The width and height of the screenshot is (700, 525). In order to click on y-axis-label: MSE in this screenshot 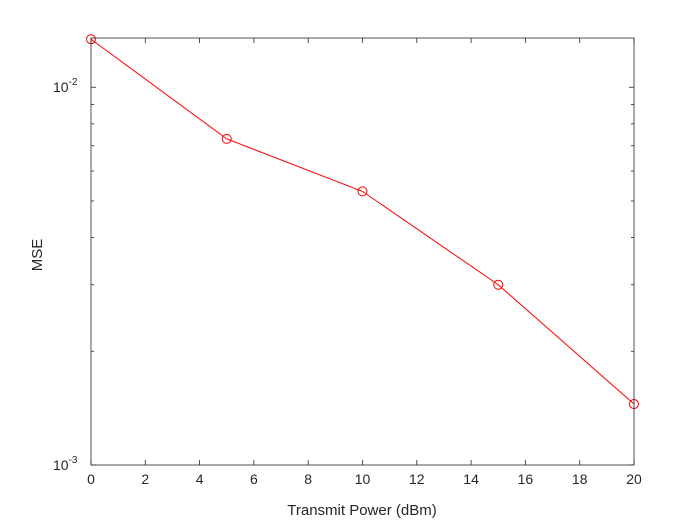, I will do `click(37, 255)`.